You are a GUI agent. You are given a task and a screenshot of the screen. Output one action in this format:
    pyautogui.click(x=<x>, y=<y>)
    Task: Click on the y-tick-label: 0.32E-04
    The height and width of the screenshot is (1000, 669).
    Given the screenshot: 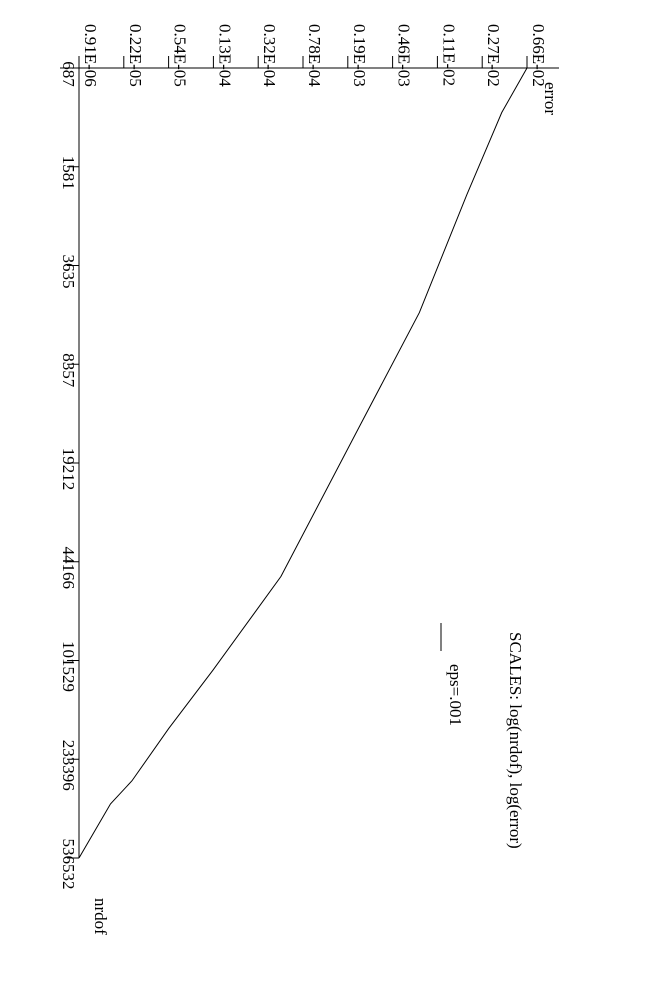 What is the action you would take?
    pyautogui.click(x=269, y=55)
    